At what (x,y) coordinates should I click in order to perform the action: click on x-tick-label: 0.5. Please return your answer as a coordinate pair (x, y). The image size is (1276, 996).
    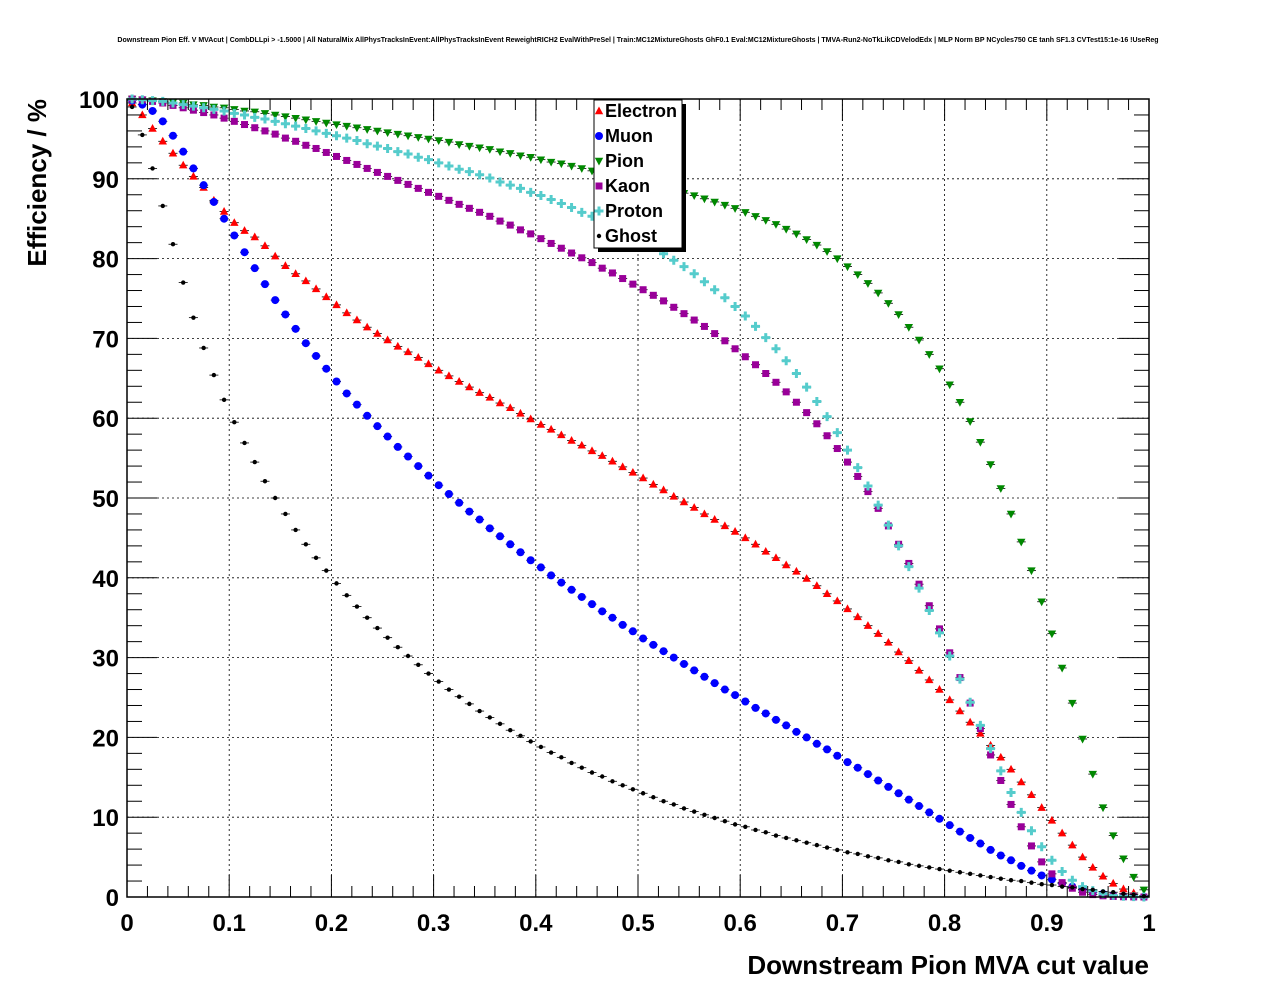
    Looking at the image, I should click on (637, 923).